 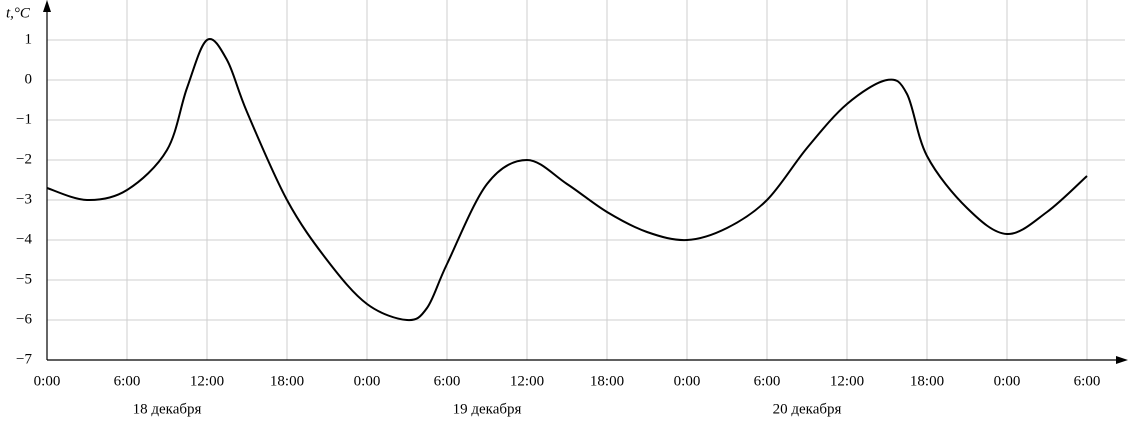 What do you see at coordinates (1122, 360) in the screenshot?
I see `x-axis-arrow` at bounding box center [1122, 360].